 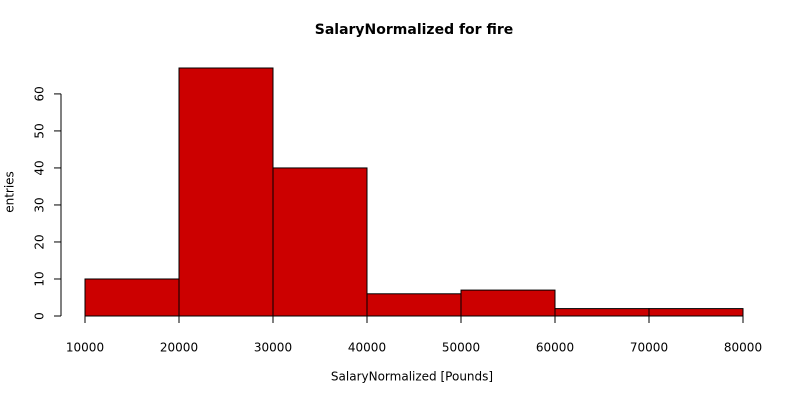 What do you see at coordinates (555, 348) in the screenshot?
I see `x-tick-label: 60000` at bounding box center [555, 348].